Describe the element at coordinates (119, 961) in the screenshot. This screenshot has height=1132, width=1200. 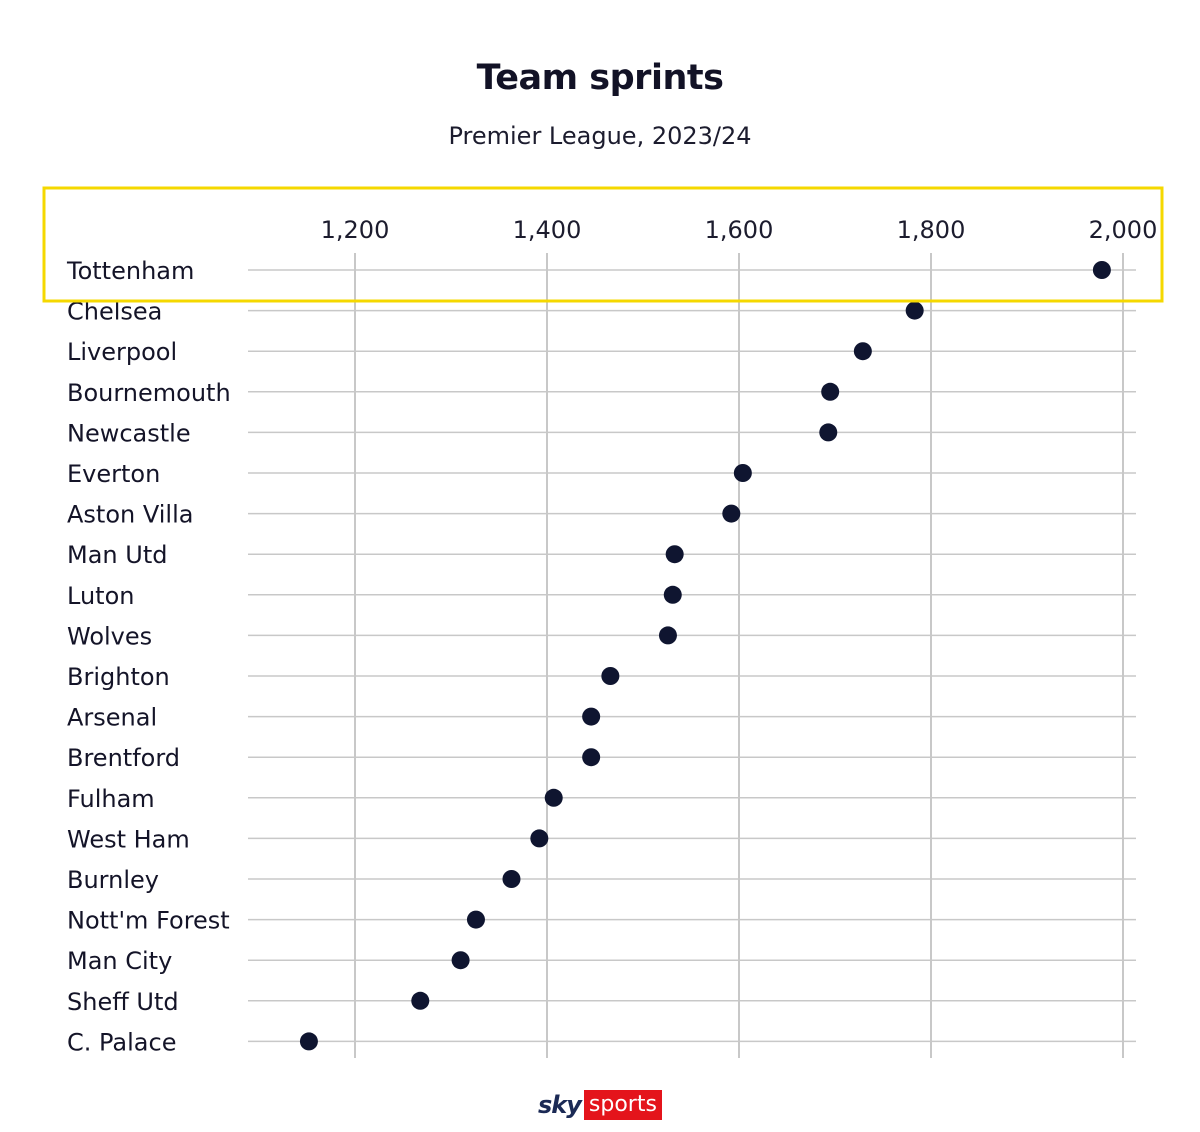
I see `team-label: Man City` at that location.